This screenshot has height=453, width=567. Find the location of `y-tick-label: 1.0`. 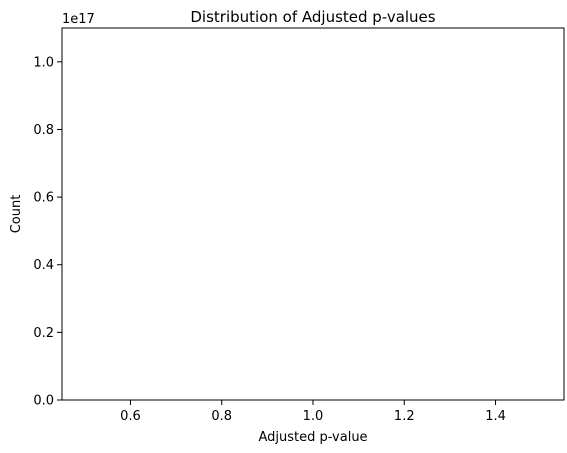

y-tick-label: 1.0 is located at coordinates (43, 62).